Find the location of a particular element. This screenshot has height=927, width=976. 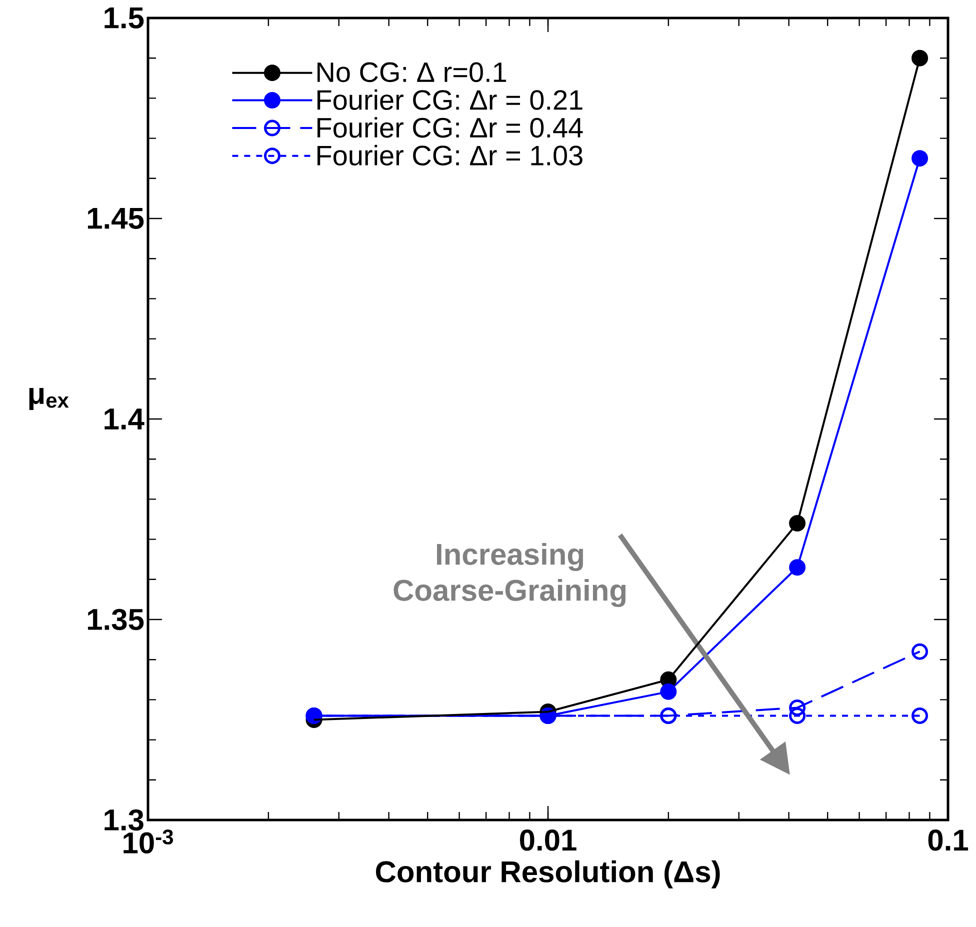

y-tick-label: 1.5 is located at coordinates (124, 18).